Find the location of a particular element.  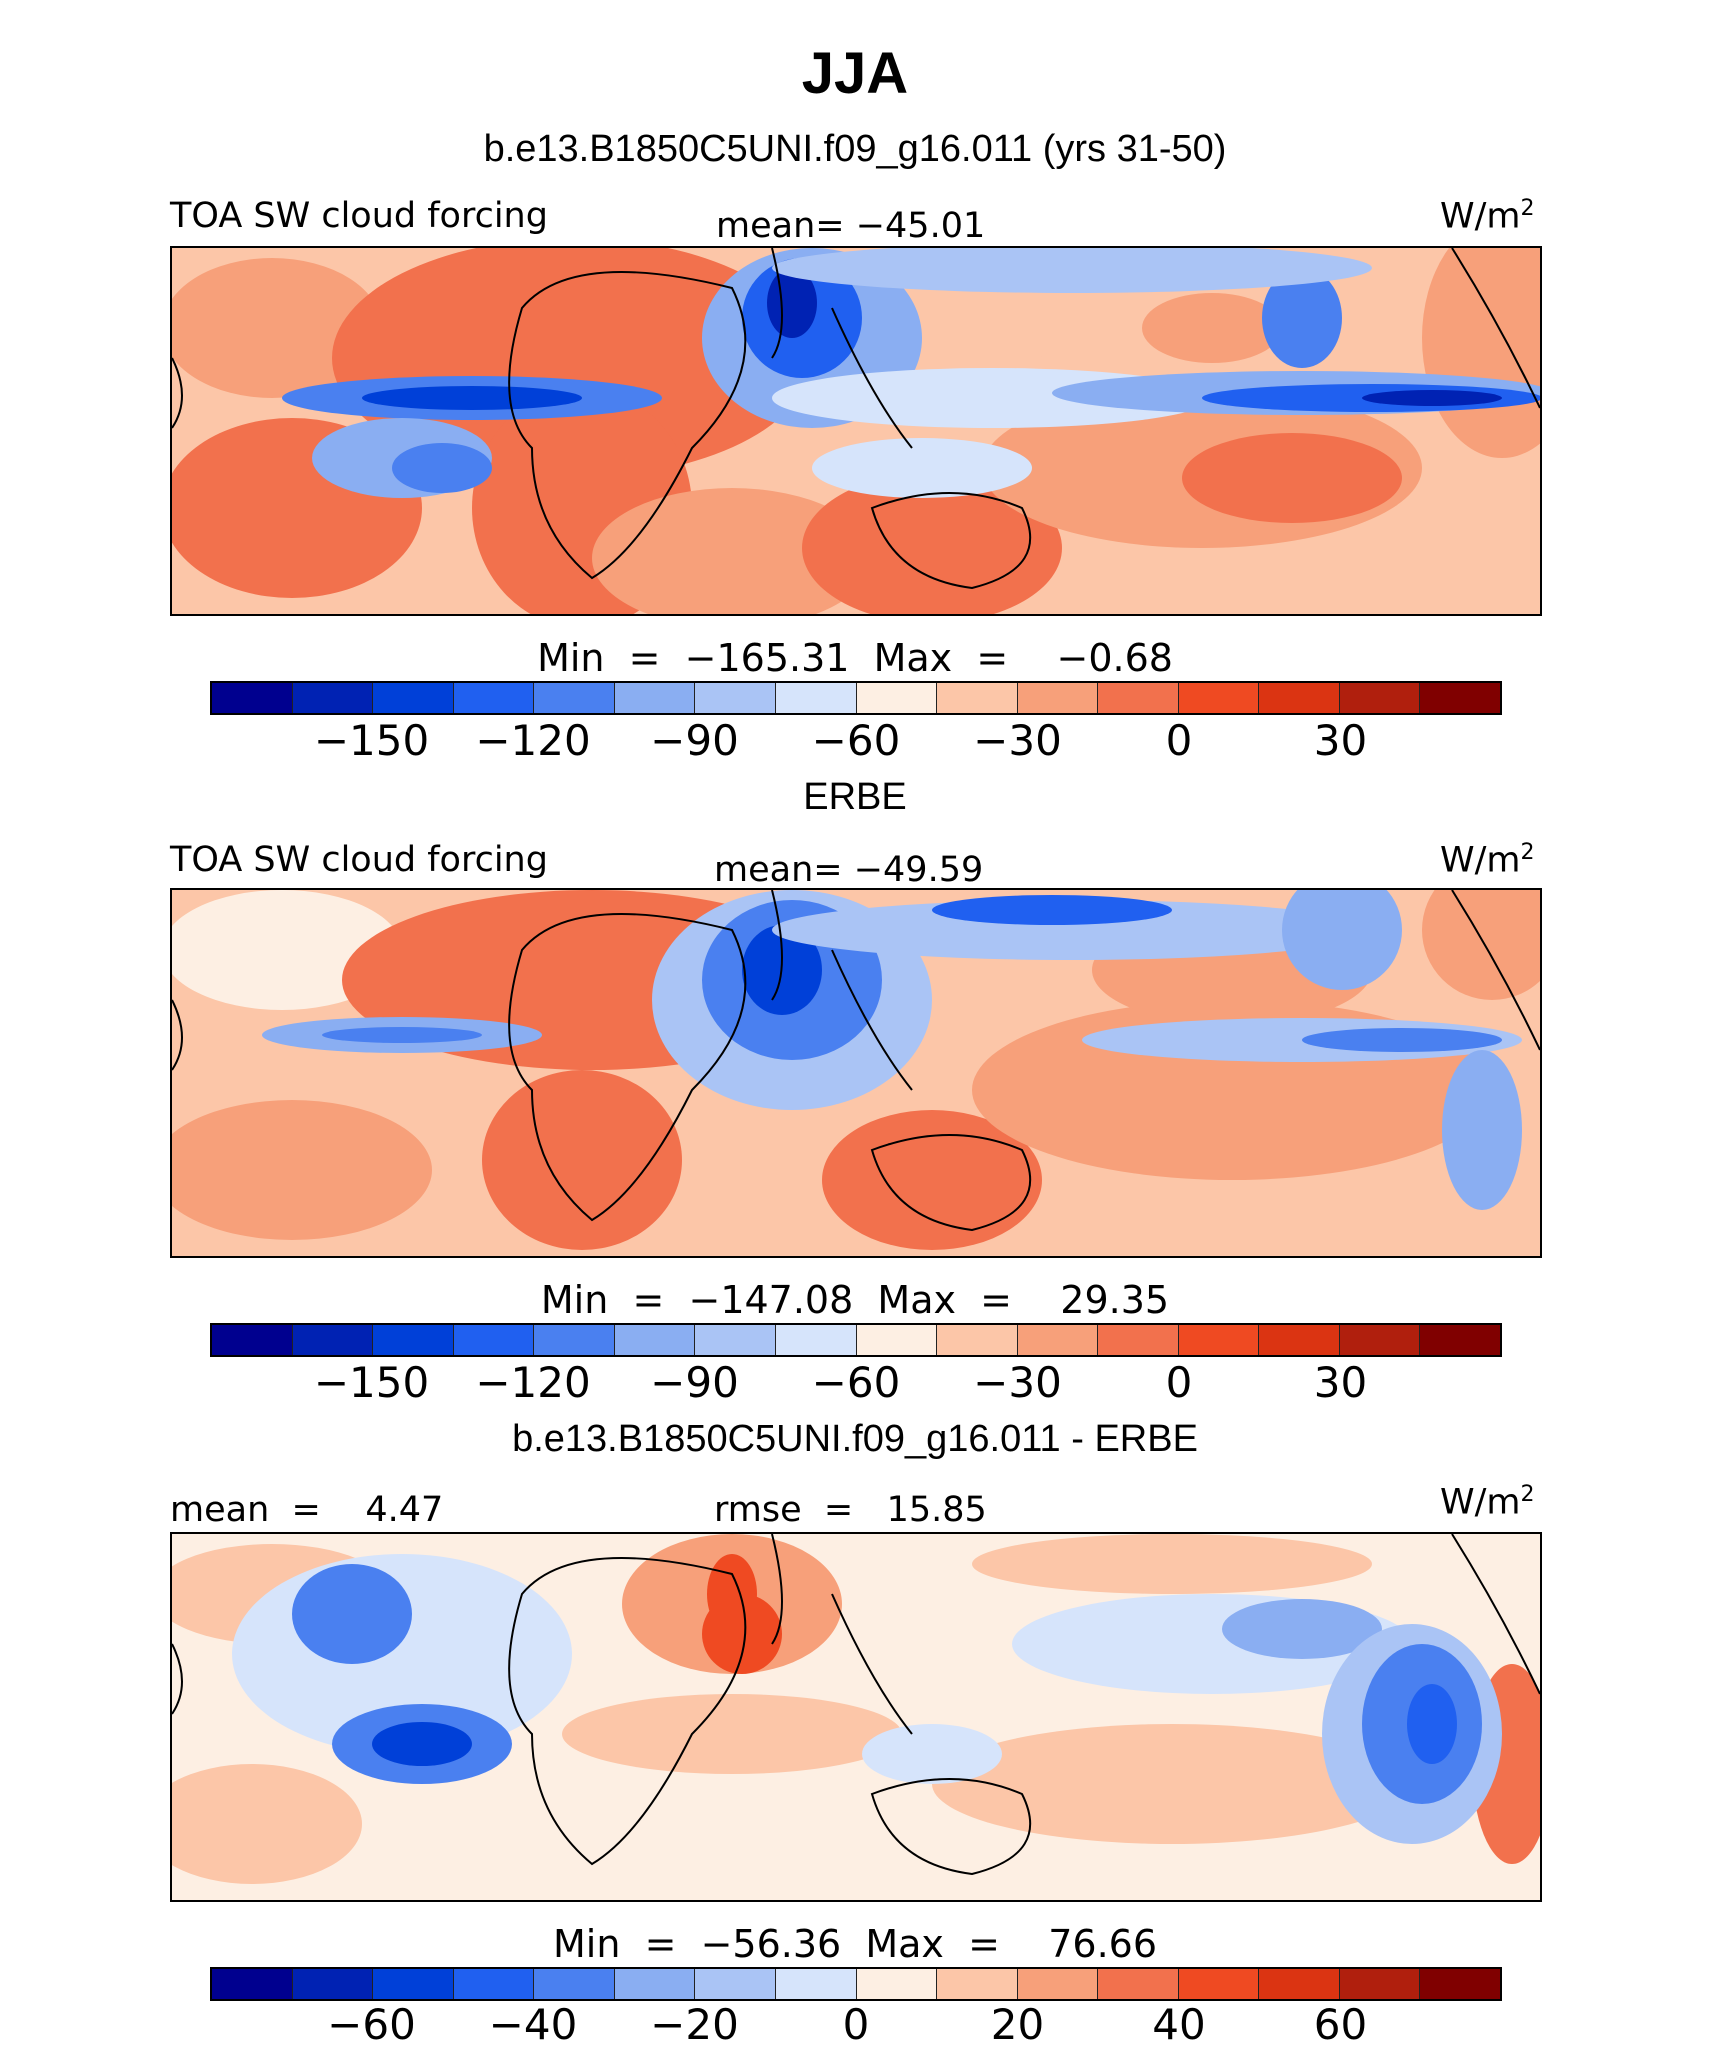

panel-model-colorbar is located at coordinates (856, 698).